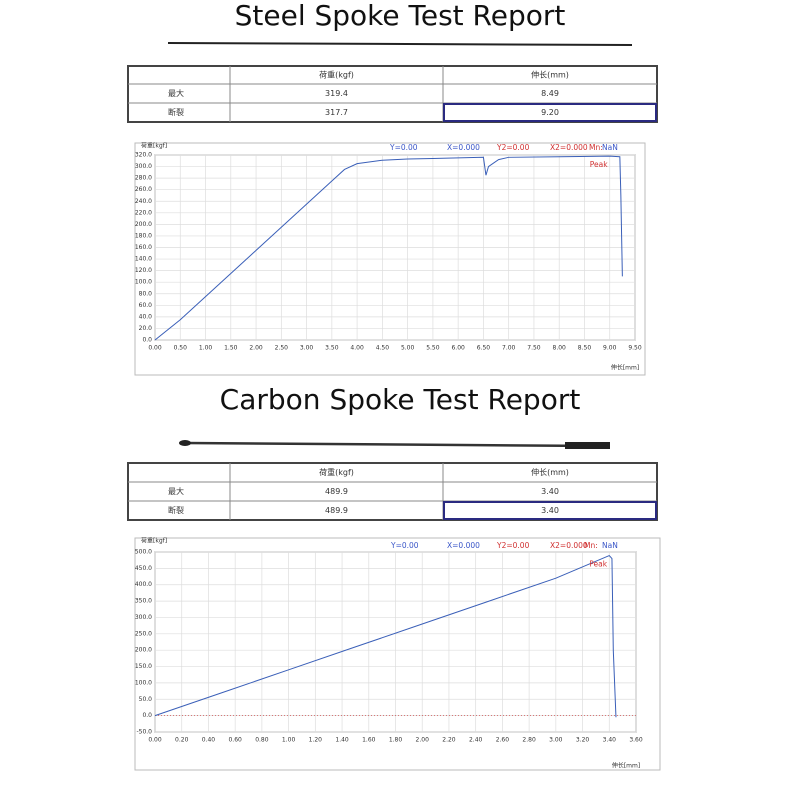 This screenshot has width=800, height=800. I want to click on x-tick-label: 4.00, so click(357, 348).